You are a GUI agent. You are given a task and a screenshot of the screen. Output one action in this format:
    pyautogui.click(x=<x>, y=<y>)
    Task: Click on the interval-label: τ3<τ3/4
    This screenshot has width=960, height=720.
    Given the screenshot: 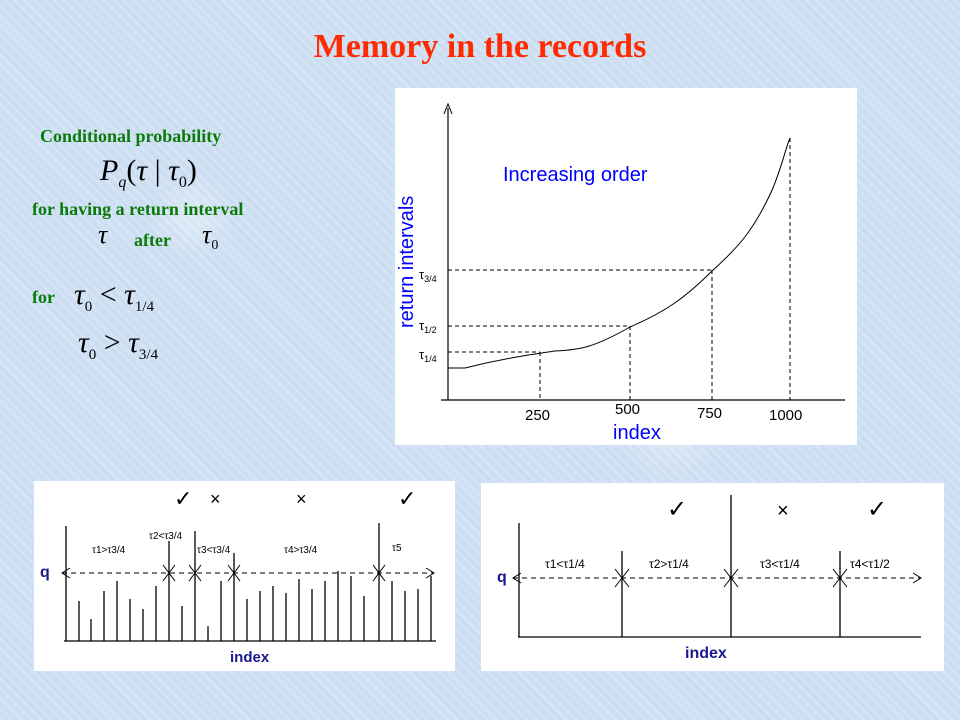 What is the action you would take?
    pyautogui.click(x=214, y=550)
    